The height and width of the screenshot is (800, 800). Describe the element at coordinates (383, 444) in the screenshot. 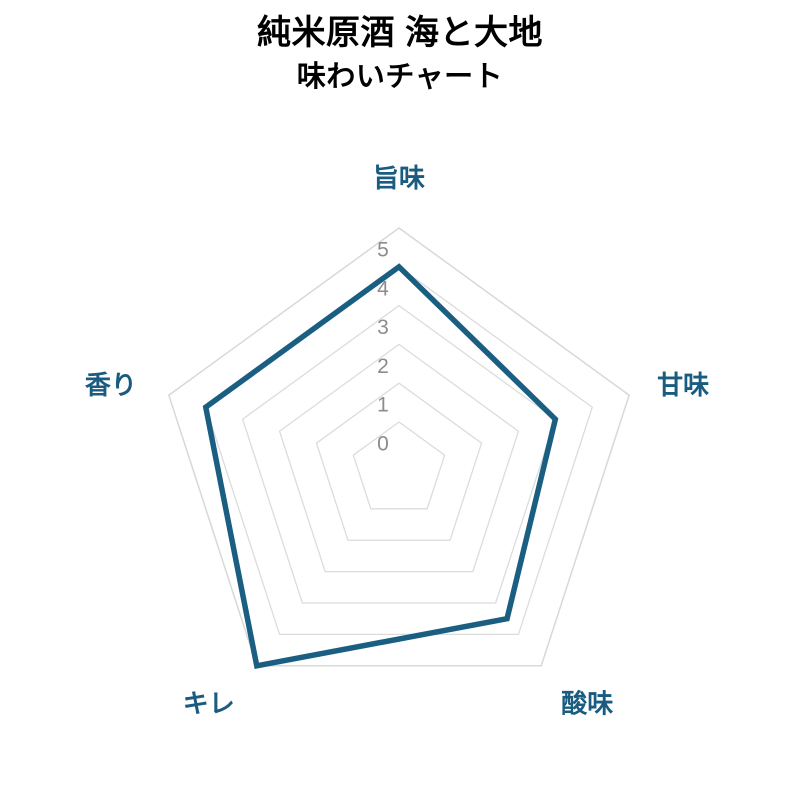

I see `radial-tick-label: 0` at that location.